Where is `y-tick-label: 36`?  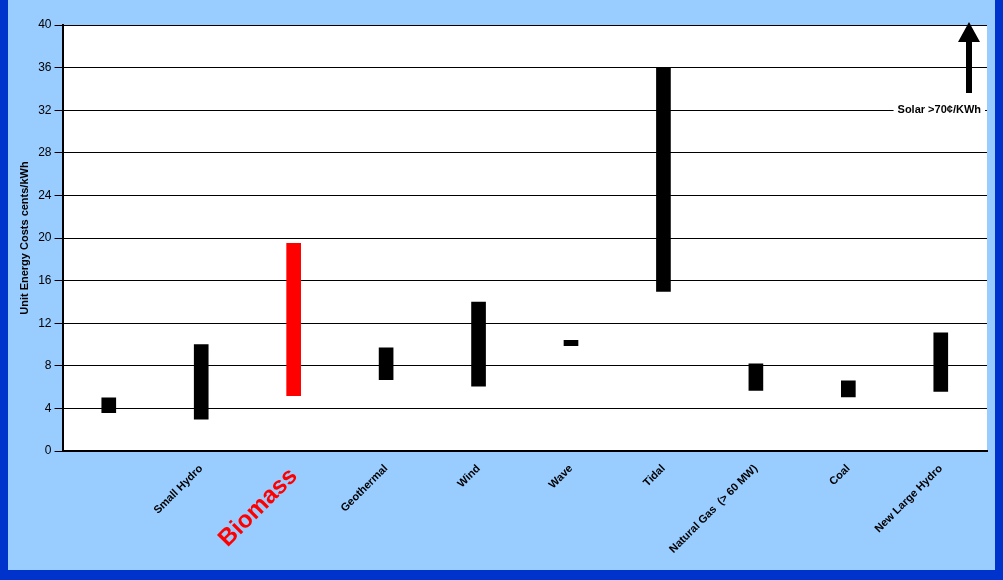 y-tick-label: 36 is located at coordinates (45, 66).